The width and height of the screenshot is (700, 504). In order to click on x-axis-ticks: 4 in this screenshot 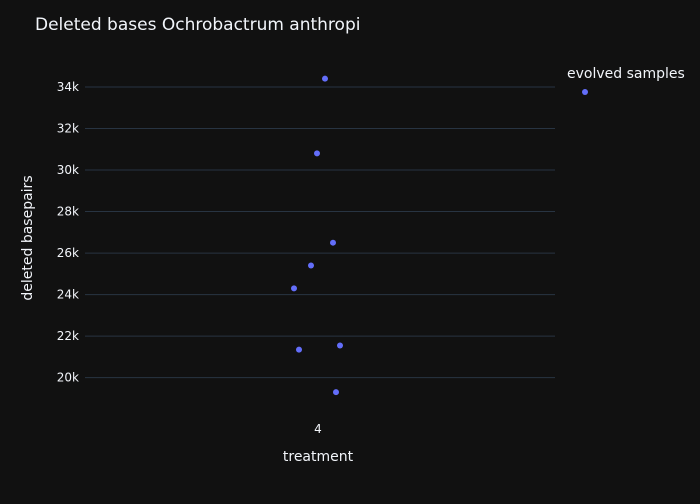, I will do `click(318, 429)`.